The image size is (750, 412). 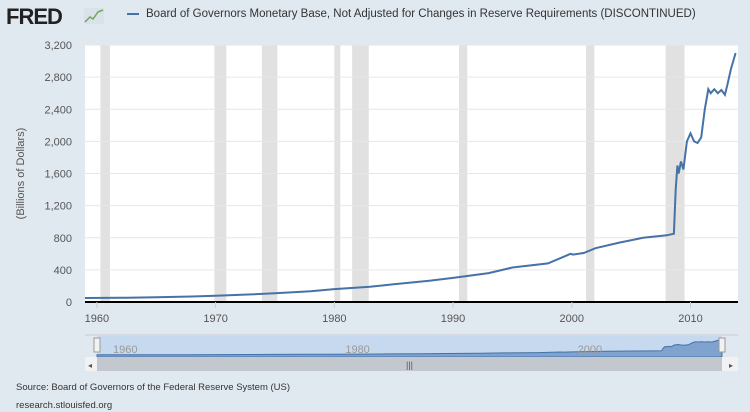 What do you see at coordinates (58, 46) in the screenshot?
I see `y-tick-label: 3,200` at bounding box center [58, 46].